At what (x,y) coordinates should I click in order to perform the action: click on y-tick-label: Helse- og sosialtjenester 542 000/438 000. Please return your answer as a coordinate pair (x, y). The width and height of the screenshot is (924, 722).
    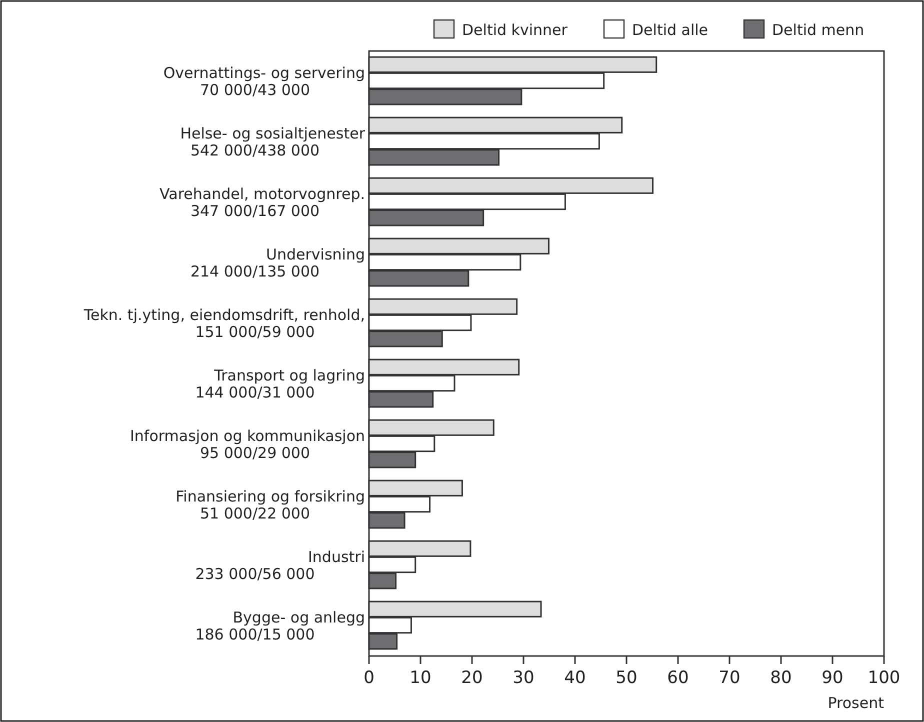
    Looking at the image, I should click on (273, 142).